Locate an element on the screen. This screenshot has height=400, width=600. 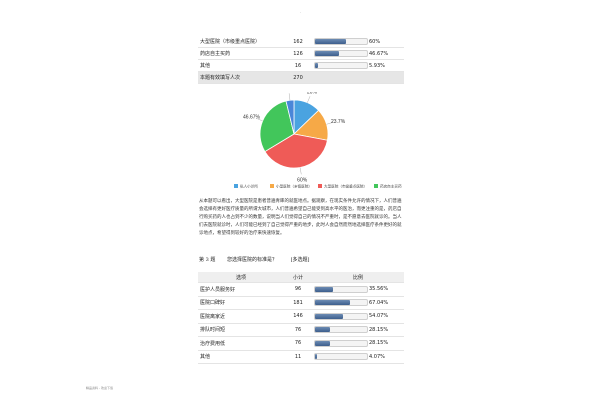
option-ratio: 54.07% is located at coordinates (358, 316).